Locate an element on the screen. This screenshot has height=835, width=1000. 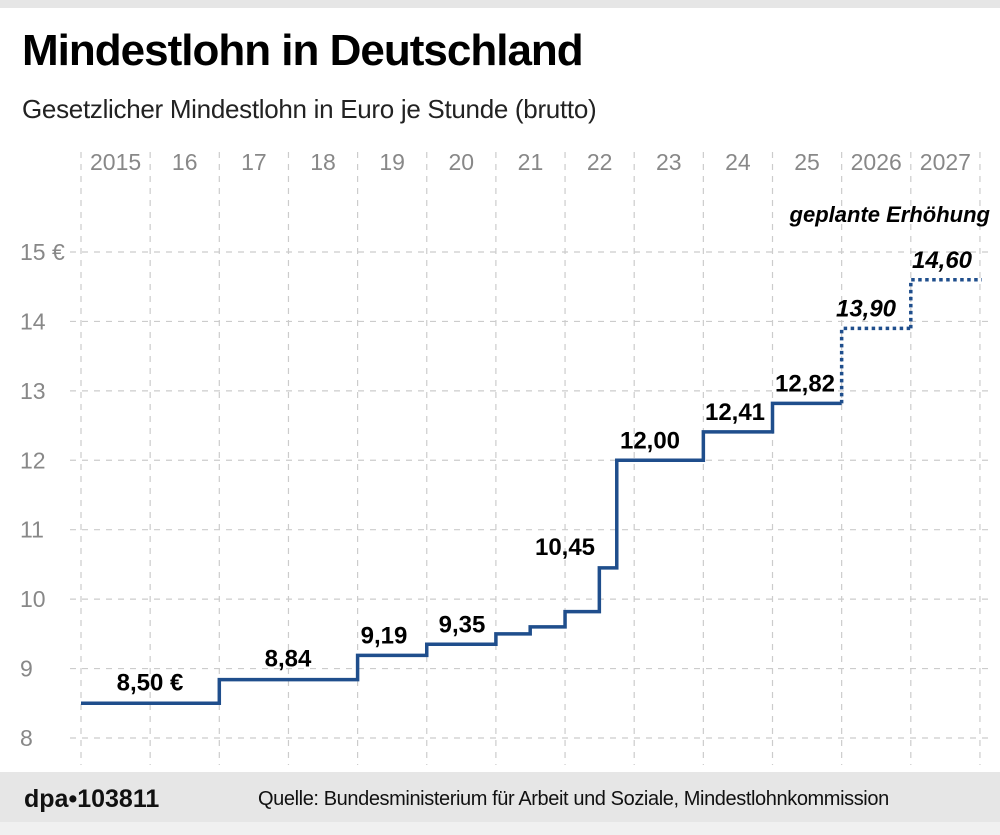
x-tick-label: 2027 is located at coordinates (945, 162).